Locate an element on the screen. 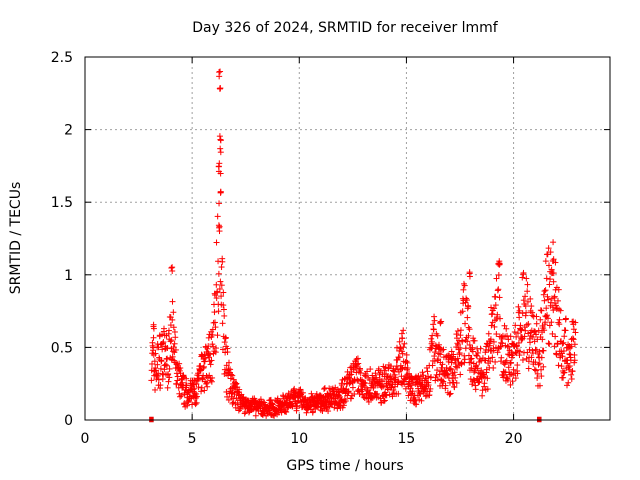 This screenshot has width=640, height=480. x-tick-label: 0 is located at coordinates (85, 439).